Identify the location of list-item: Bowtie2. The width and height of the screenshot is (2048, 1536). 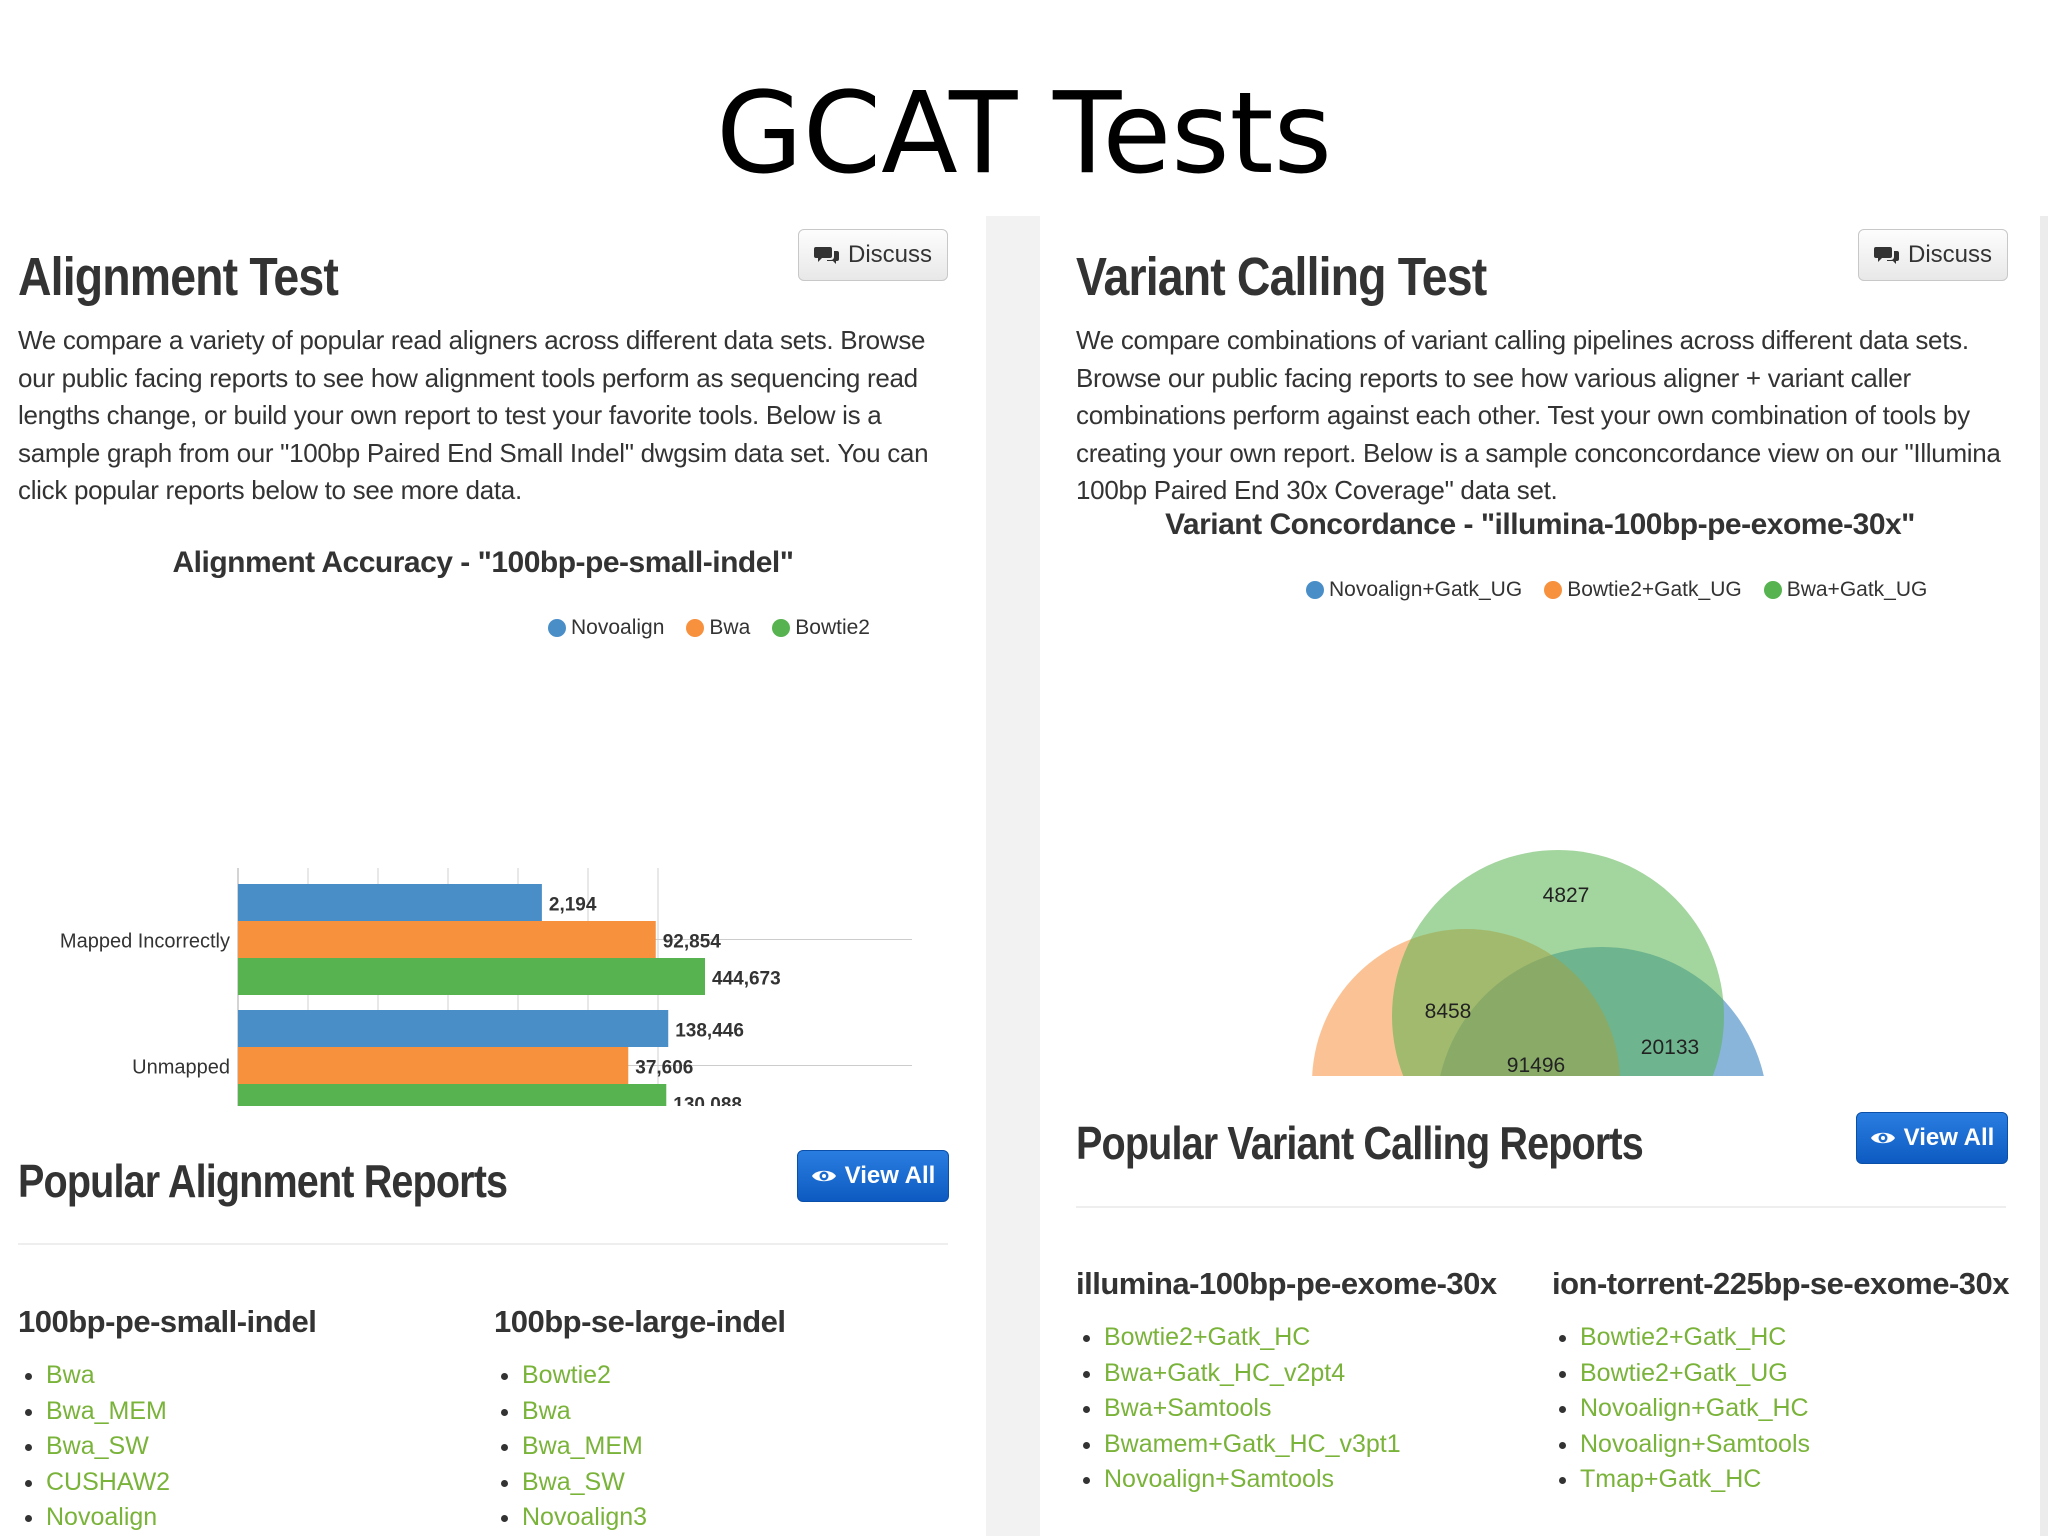
(653, 1376).